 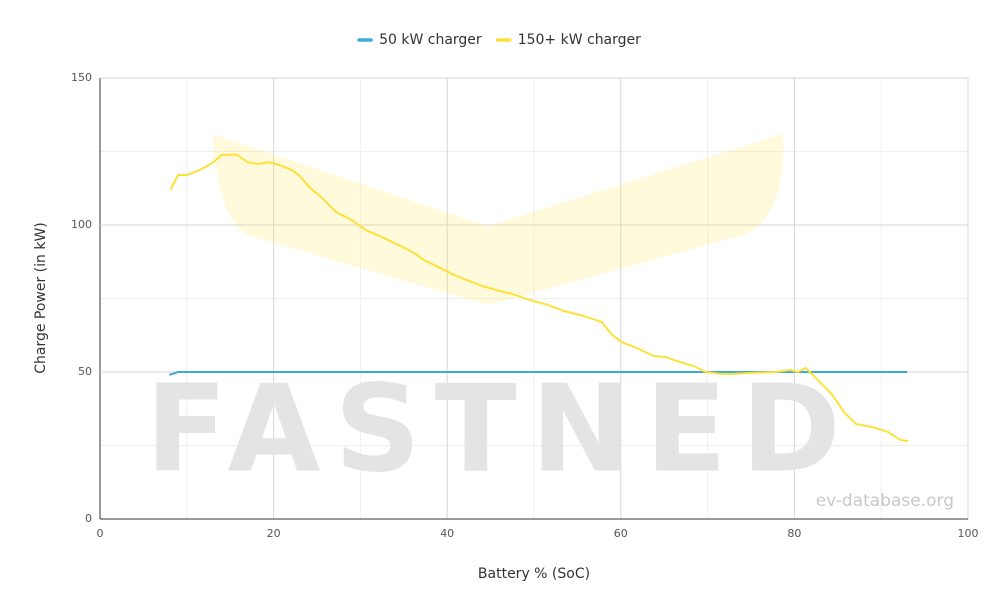 What do you see at coordinates (85, 371) in the screenshot?
I see `y-tick-label: 50` at bounding box center [85, 371].